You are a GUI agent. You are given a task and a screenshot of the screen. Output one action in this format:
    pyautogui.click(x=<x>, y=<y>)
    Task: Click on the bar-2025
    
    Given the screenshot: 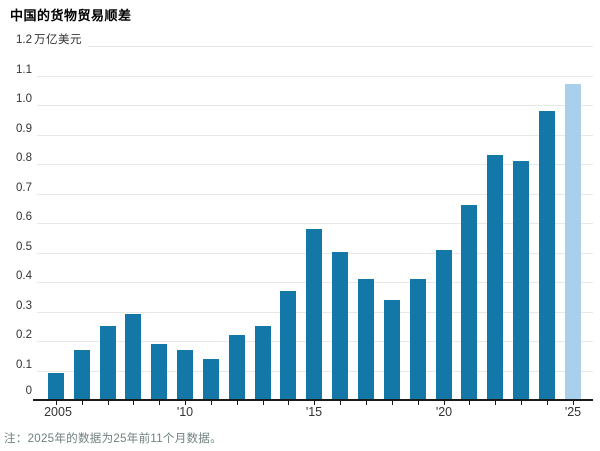 What is the action you would take?
    pyautogui.click(x=573, y=241)
    